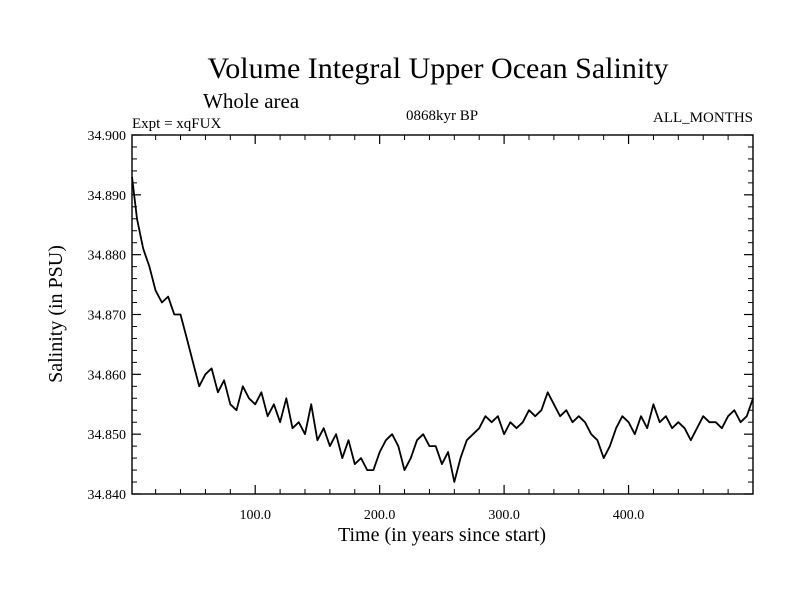 The width and height of the screenshot is (800, 600). Describe the element at coordinates (251, 101) in the screenshot. I see `chart-subtitle: Whole area` at that location.